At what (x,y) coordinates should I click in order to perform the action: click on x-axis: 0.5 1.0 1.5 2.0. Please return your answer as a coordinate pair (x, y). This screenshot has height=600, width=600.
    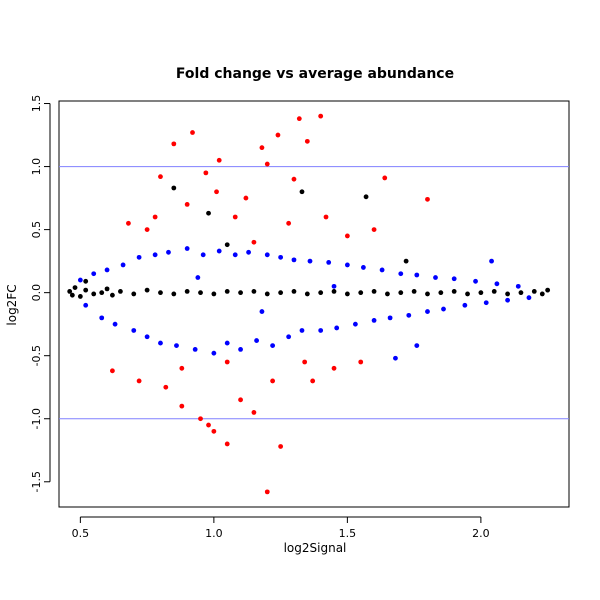
    Looking at the image, I should click on (281, 528).